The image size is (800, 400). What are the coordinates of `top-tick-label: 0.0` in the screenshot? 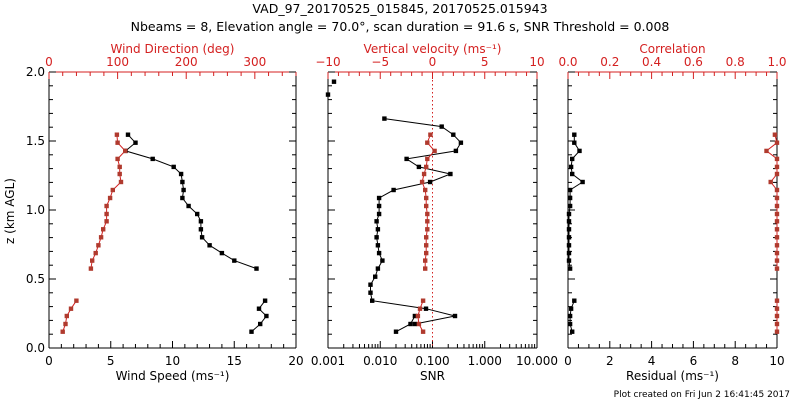 It's located at (567, 62).